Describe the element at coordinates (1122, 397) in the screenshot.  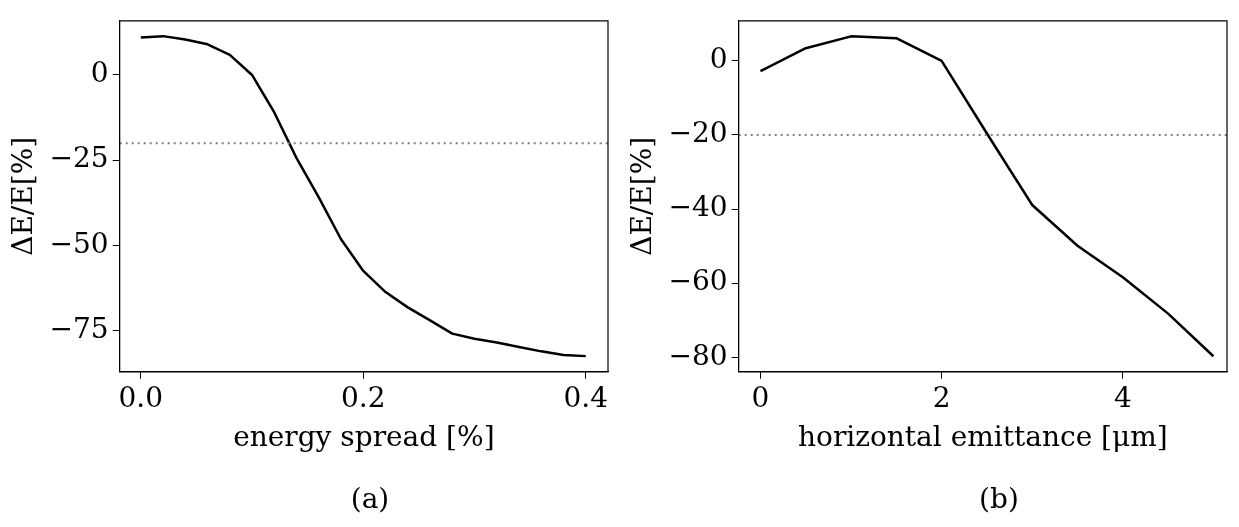
I see `x-tick-label: 4` at that location.